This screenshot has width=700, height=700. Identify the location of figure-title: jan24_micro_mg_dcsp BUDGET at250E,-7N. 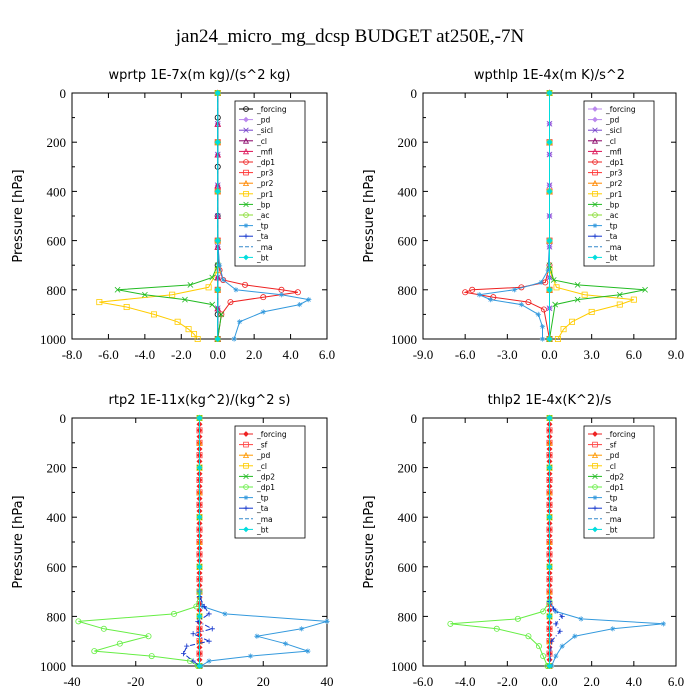
(350, 36).